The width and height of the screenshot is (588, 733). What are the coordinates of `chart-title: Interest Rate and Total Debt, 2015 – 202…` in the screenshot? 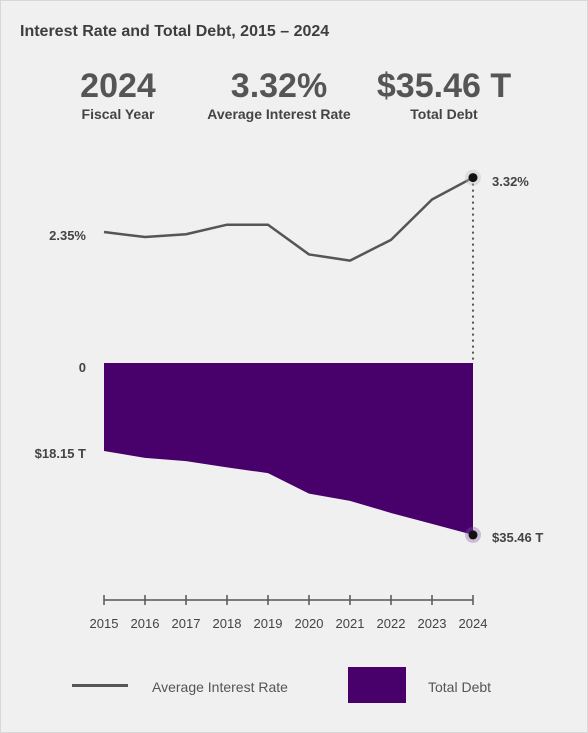 It's located at (175, 31).